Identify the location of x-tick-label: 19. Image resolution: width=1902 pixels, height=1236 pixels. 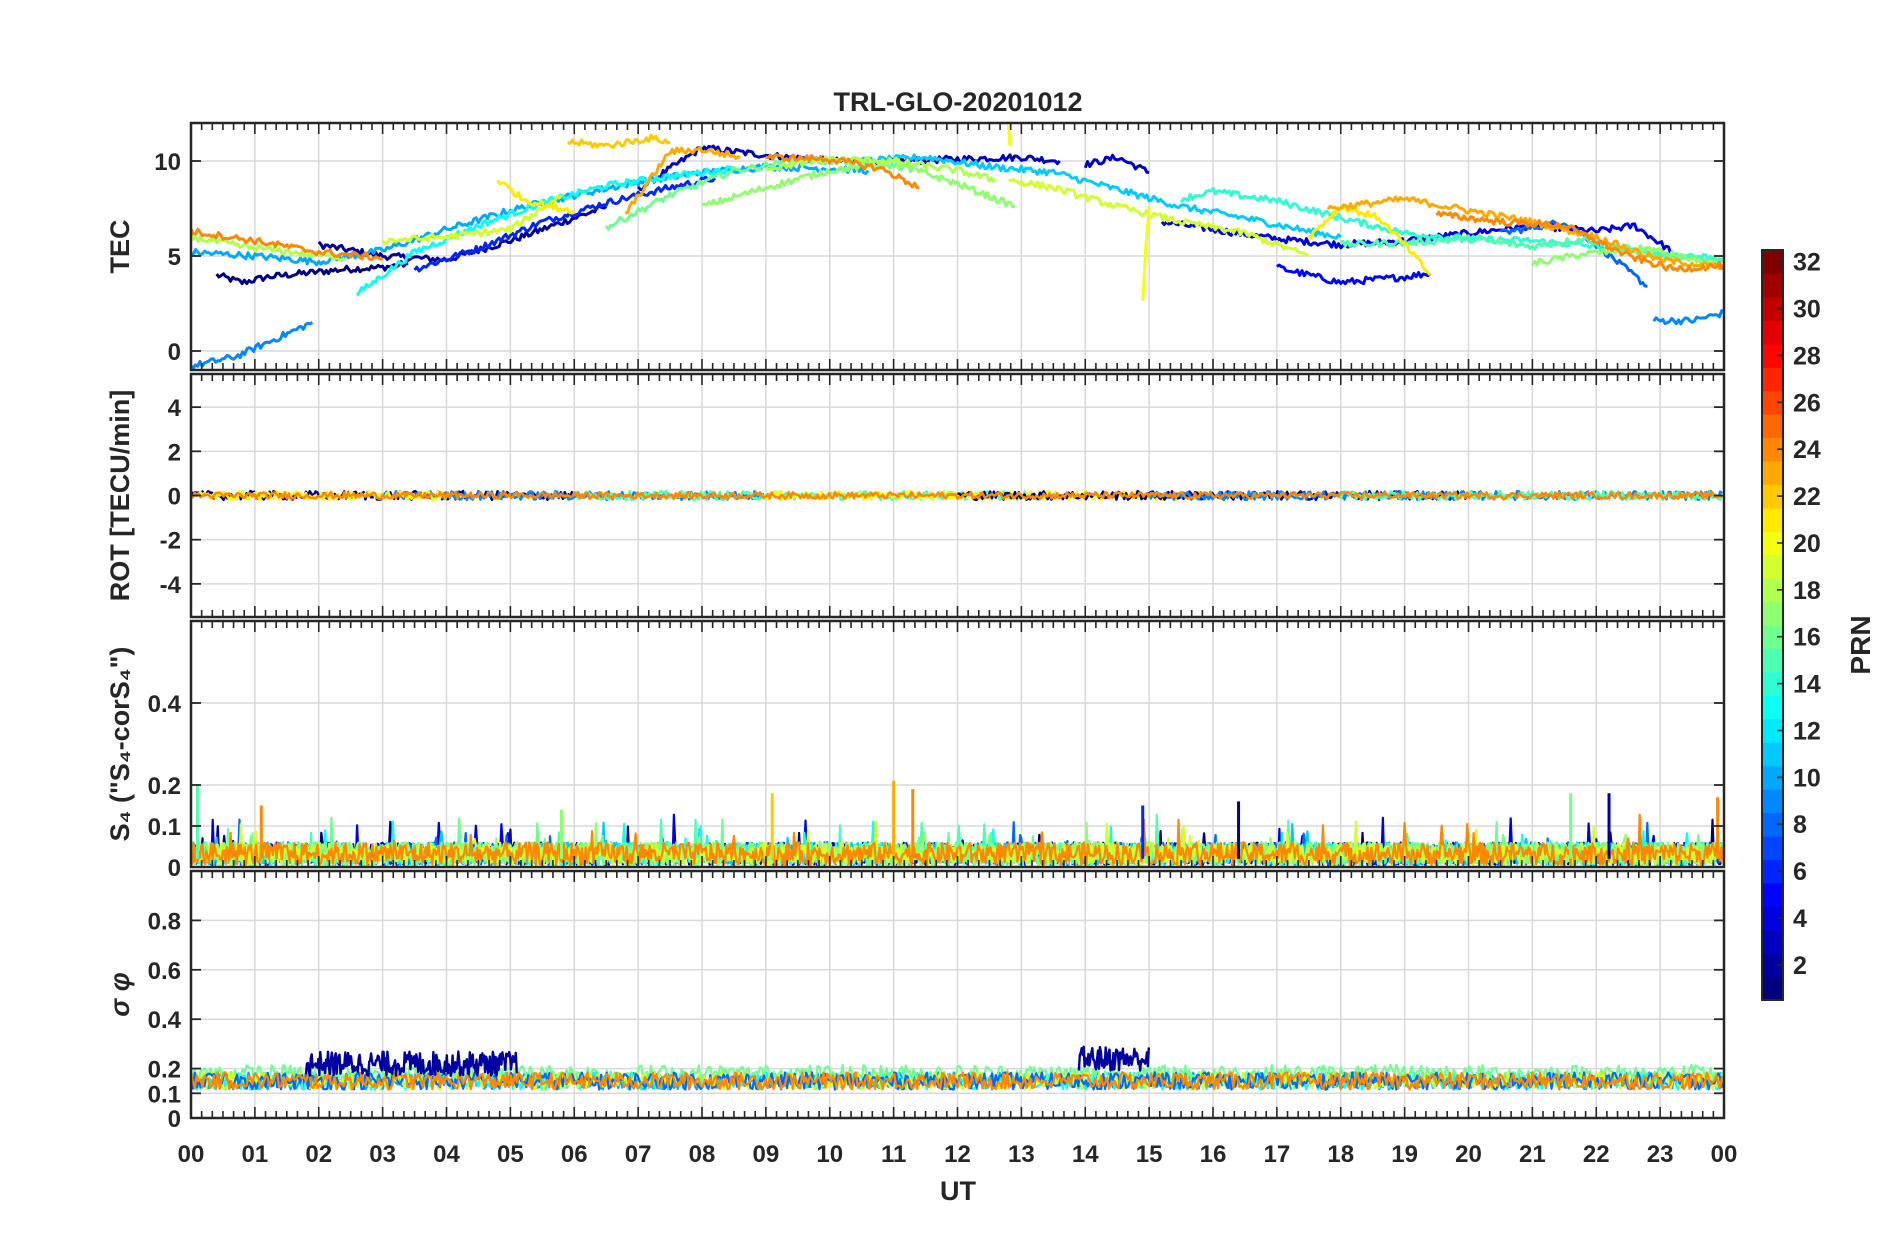
(1404, 1154).